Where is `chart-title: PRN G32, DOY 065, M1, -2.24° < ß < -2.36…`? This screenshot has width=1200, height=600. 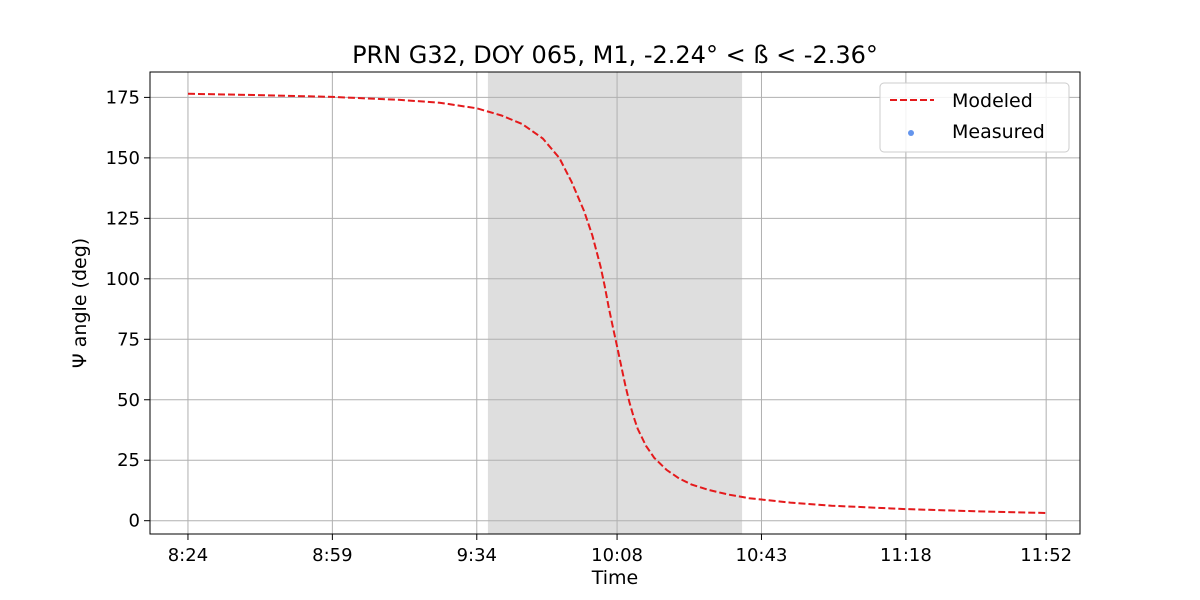
chart-title: PRN G32, DOY 065, M1, -2.24° < ß < -2.36… is located at coordinates (615, 55).